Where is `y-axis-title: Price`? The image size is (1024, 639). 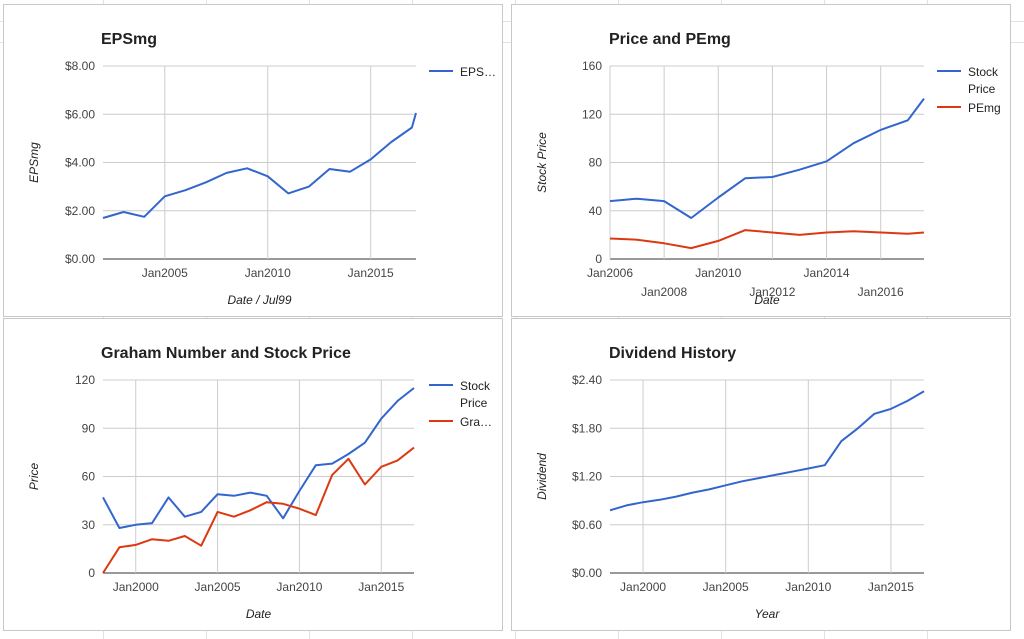 y-axis-title: Price is located at coordinates (34, 477).